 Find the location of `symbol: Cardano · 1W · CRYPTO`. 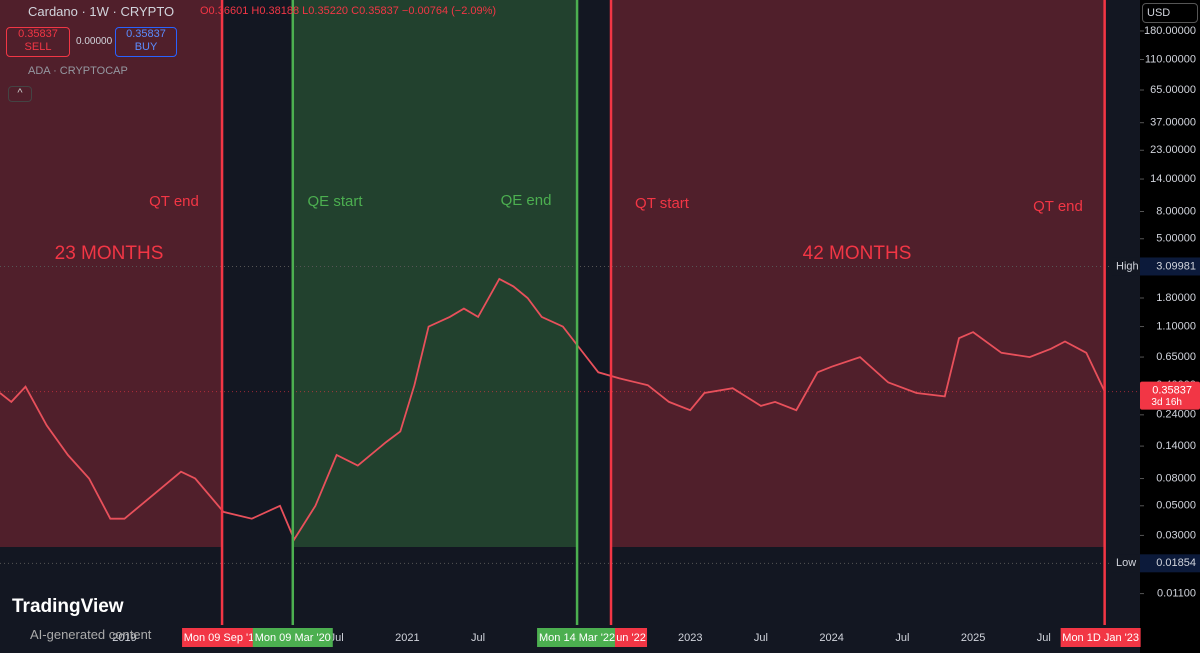

symbol: Cardano · 1W · CRYPTO is located at coordinates (101, 11).